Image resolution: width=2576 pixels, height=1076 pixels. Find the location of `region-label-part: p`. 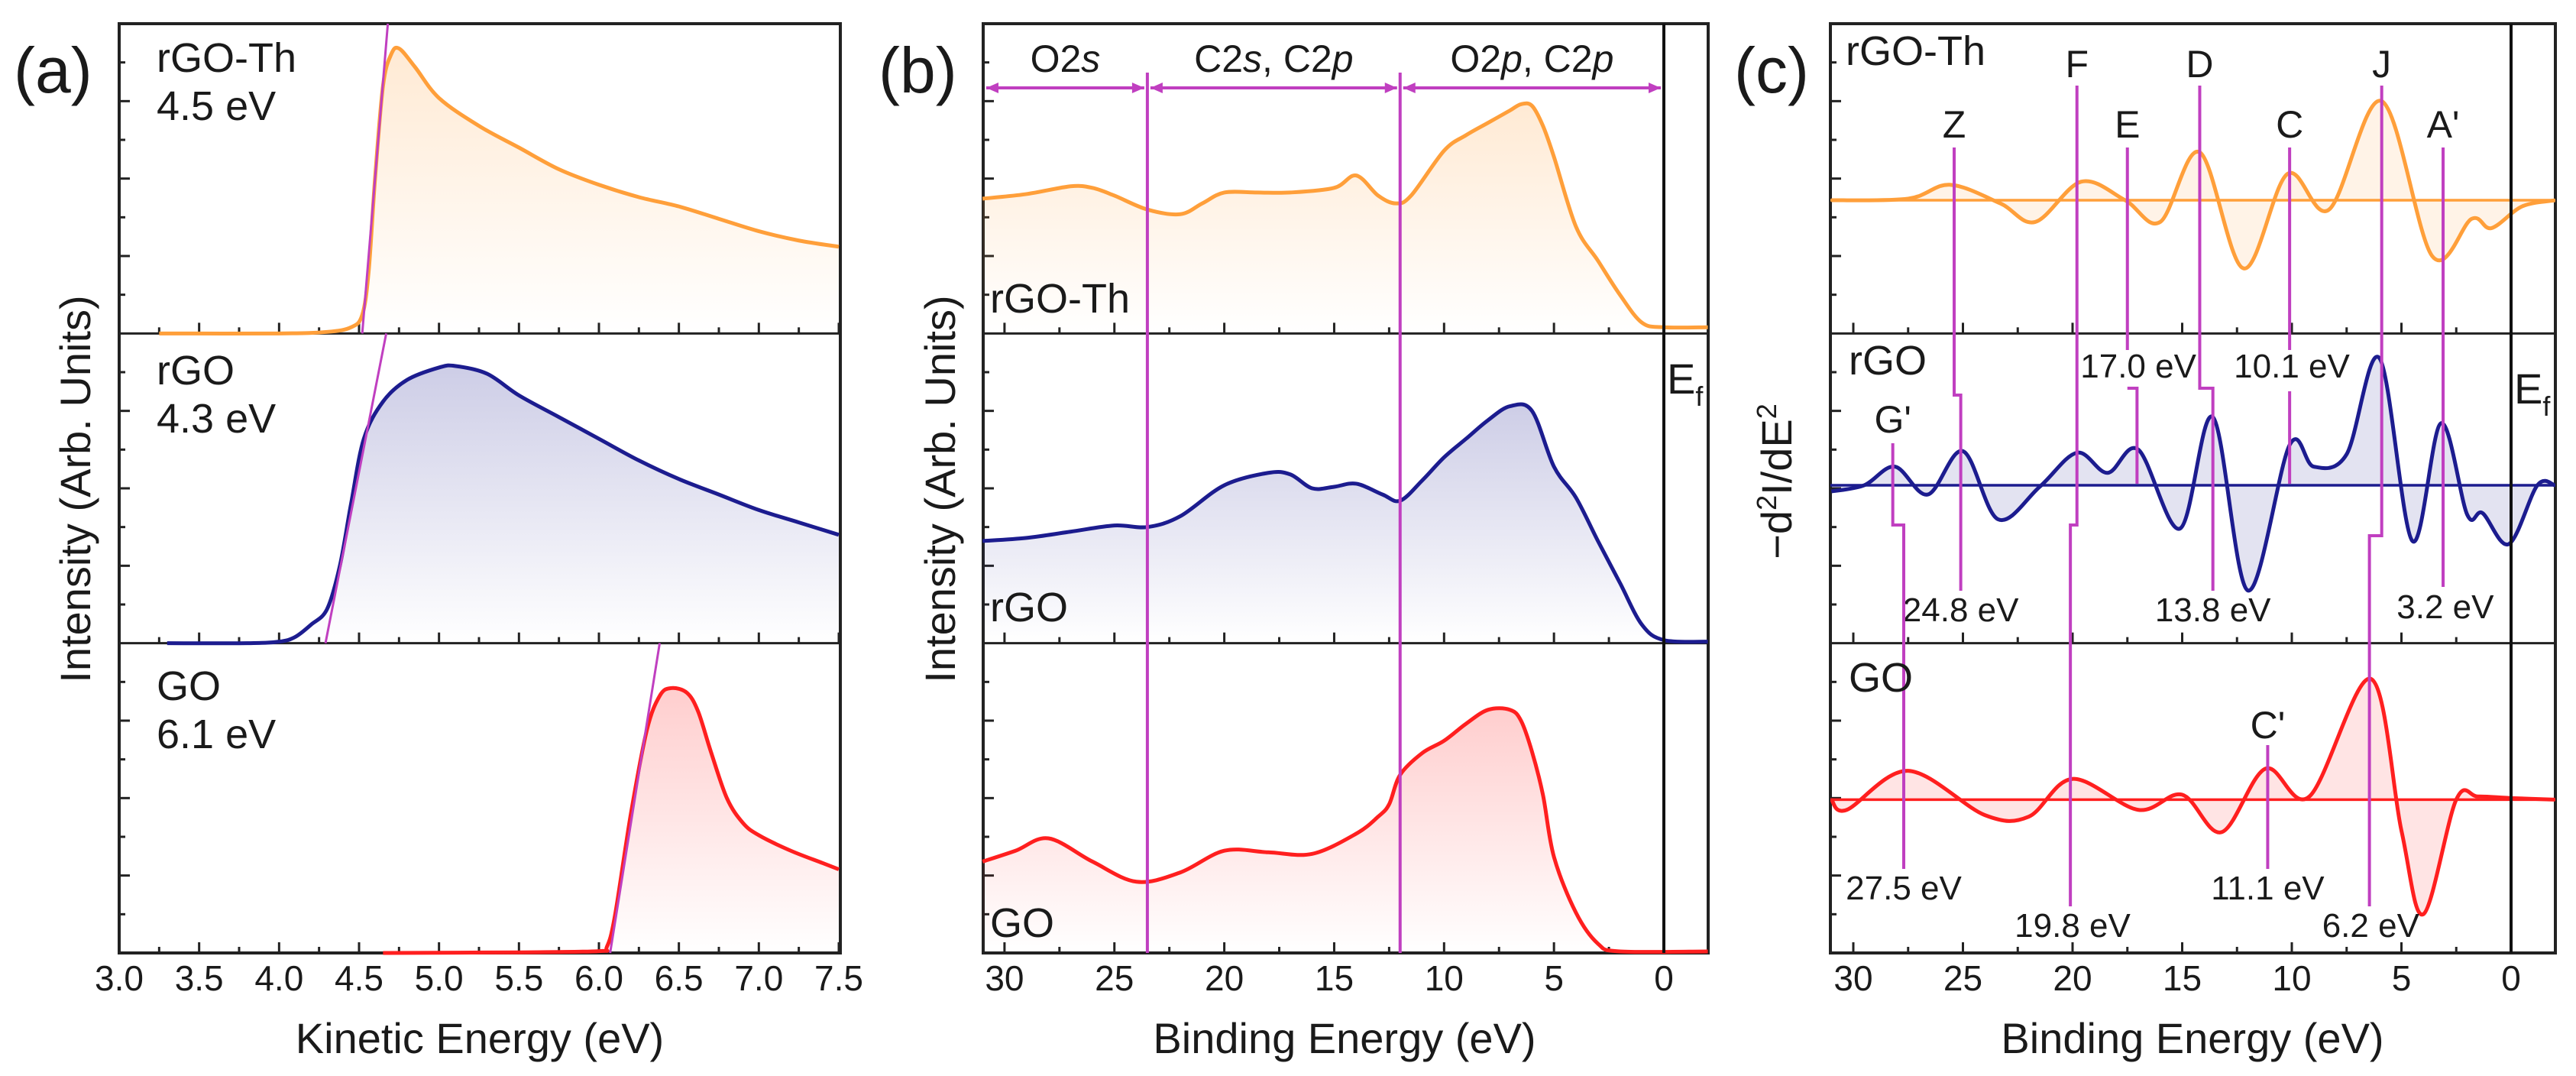

region-label-part: p is located at coordinates (1602, 58).